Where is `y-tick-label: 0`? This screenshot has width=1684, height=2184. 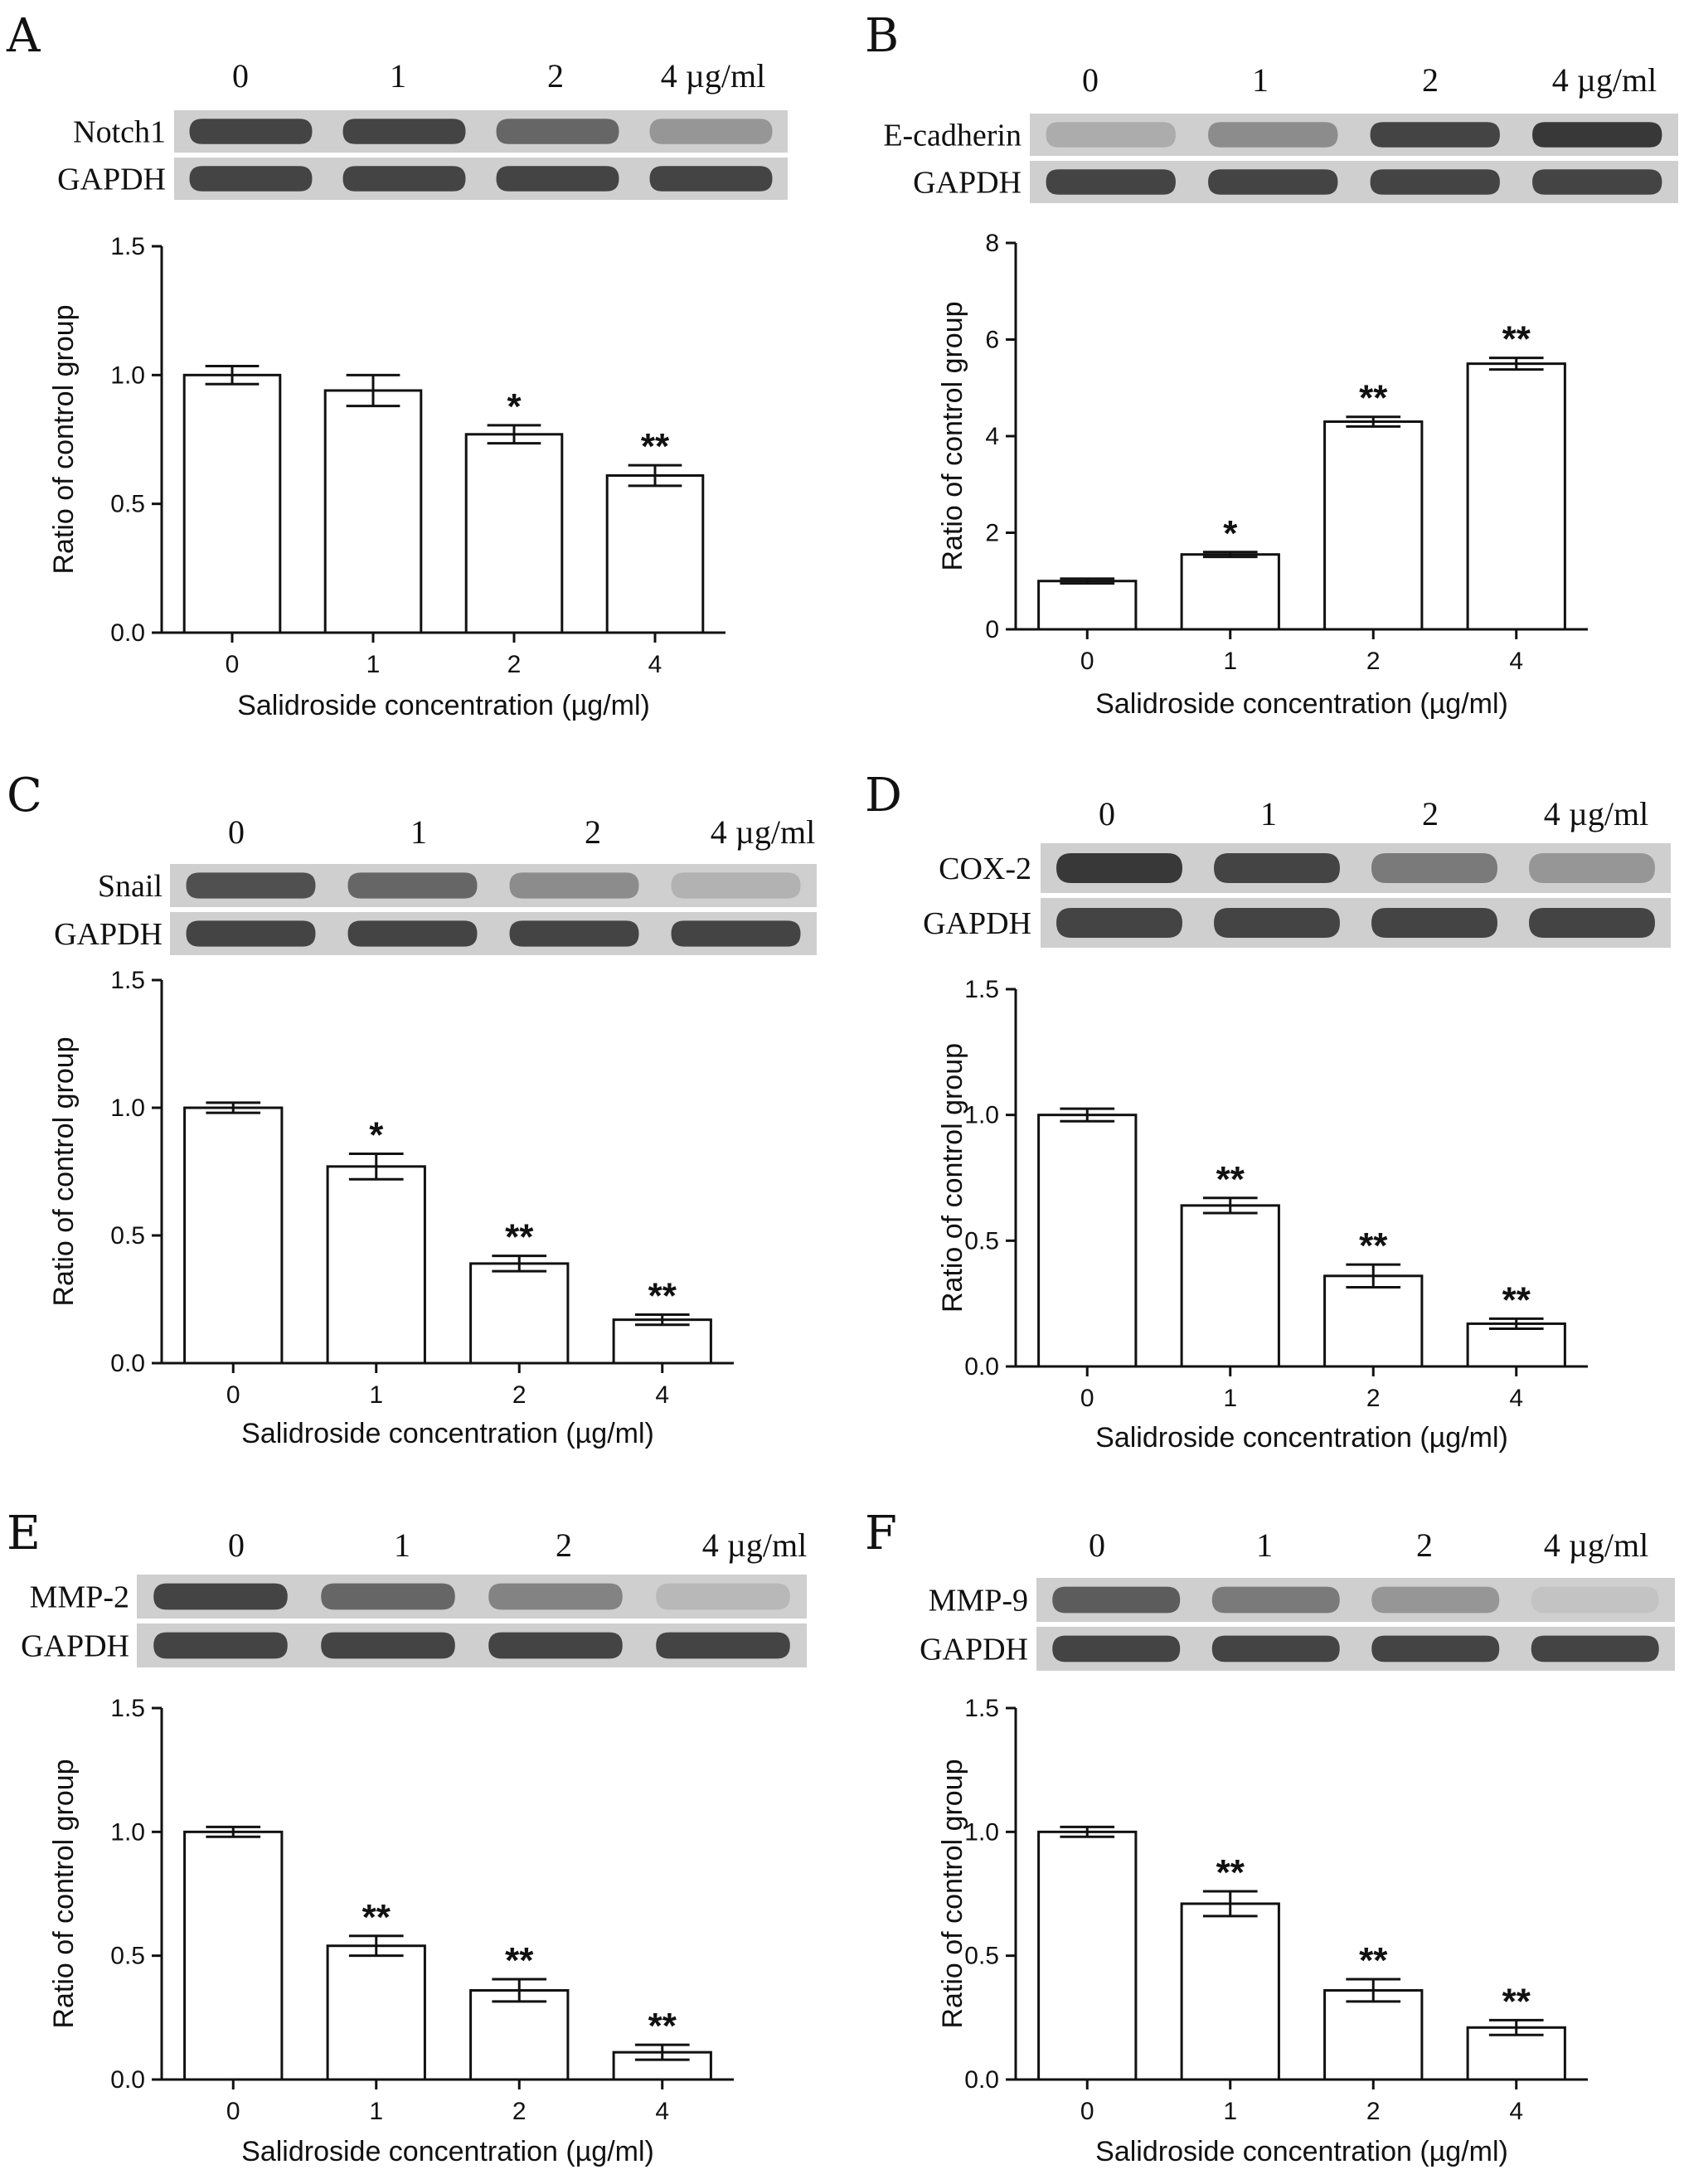
y-tick-label: 0 is located at coordinates (992, 629).